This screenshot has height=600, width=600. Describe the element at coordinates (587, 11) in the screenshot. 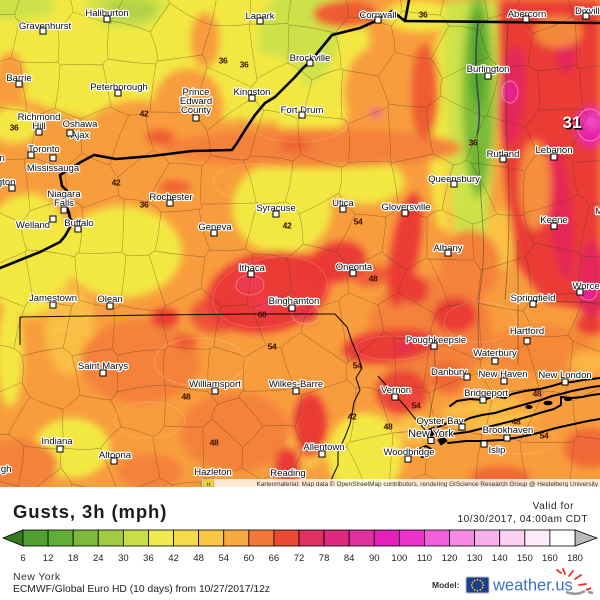

I see `svg-text: Dixville` at that location.